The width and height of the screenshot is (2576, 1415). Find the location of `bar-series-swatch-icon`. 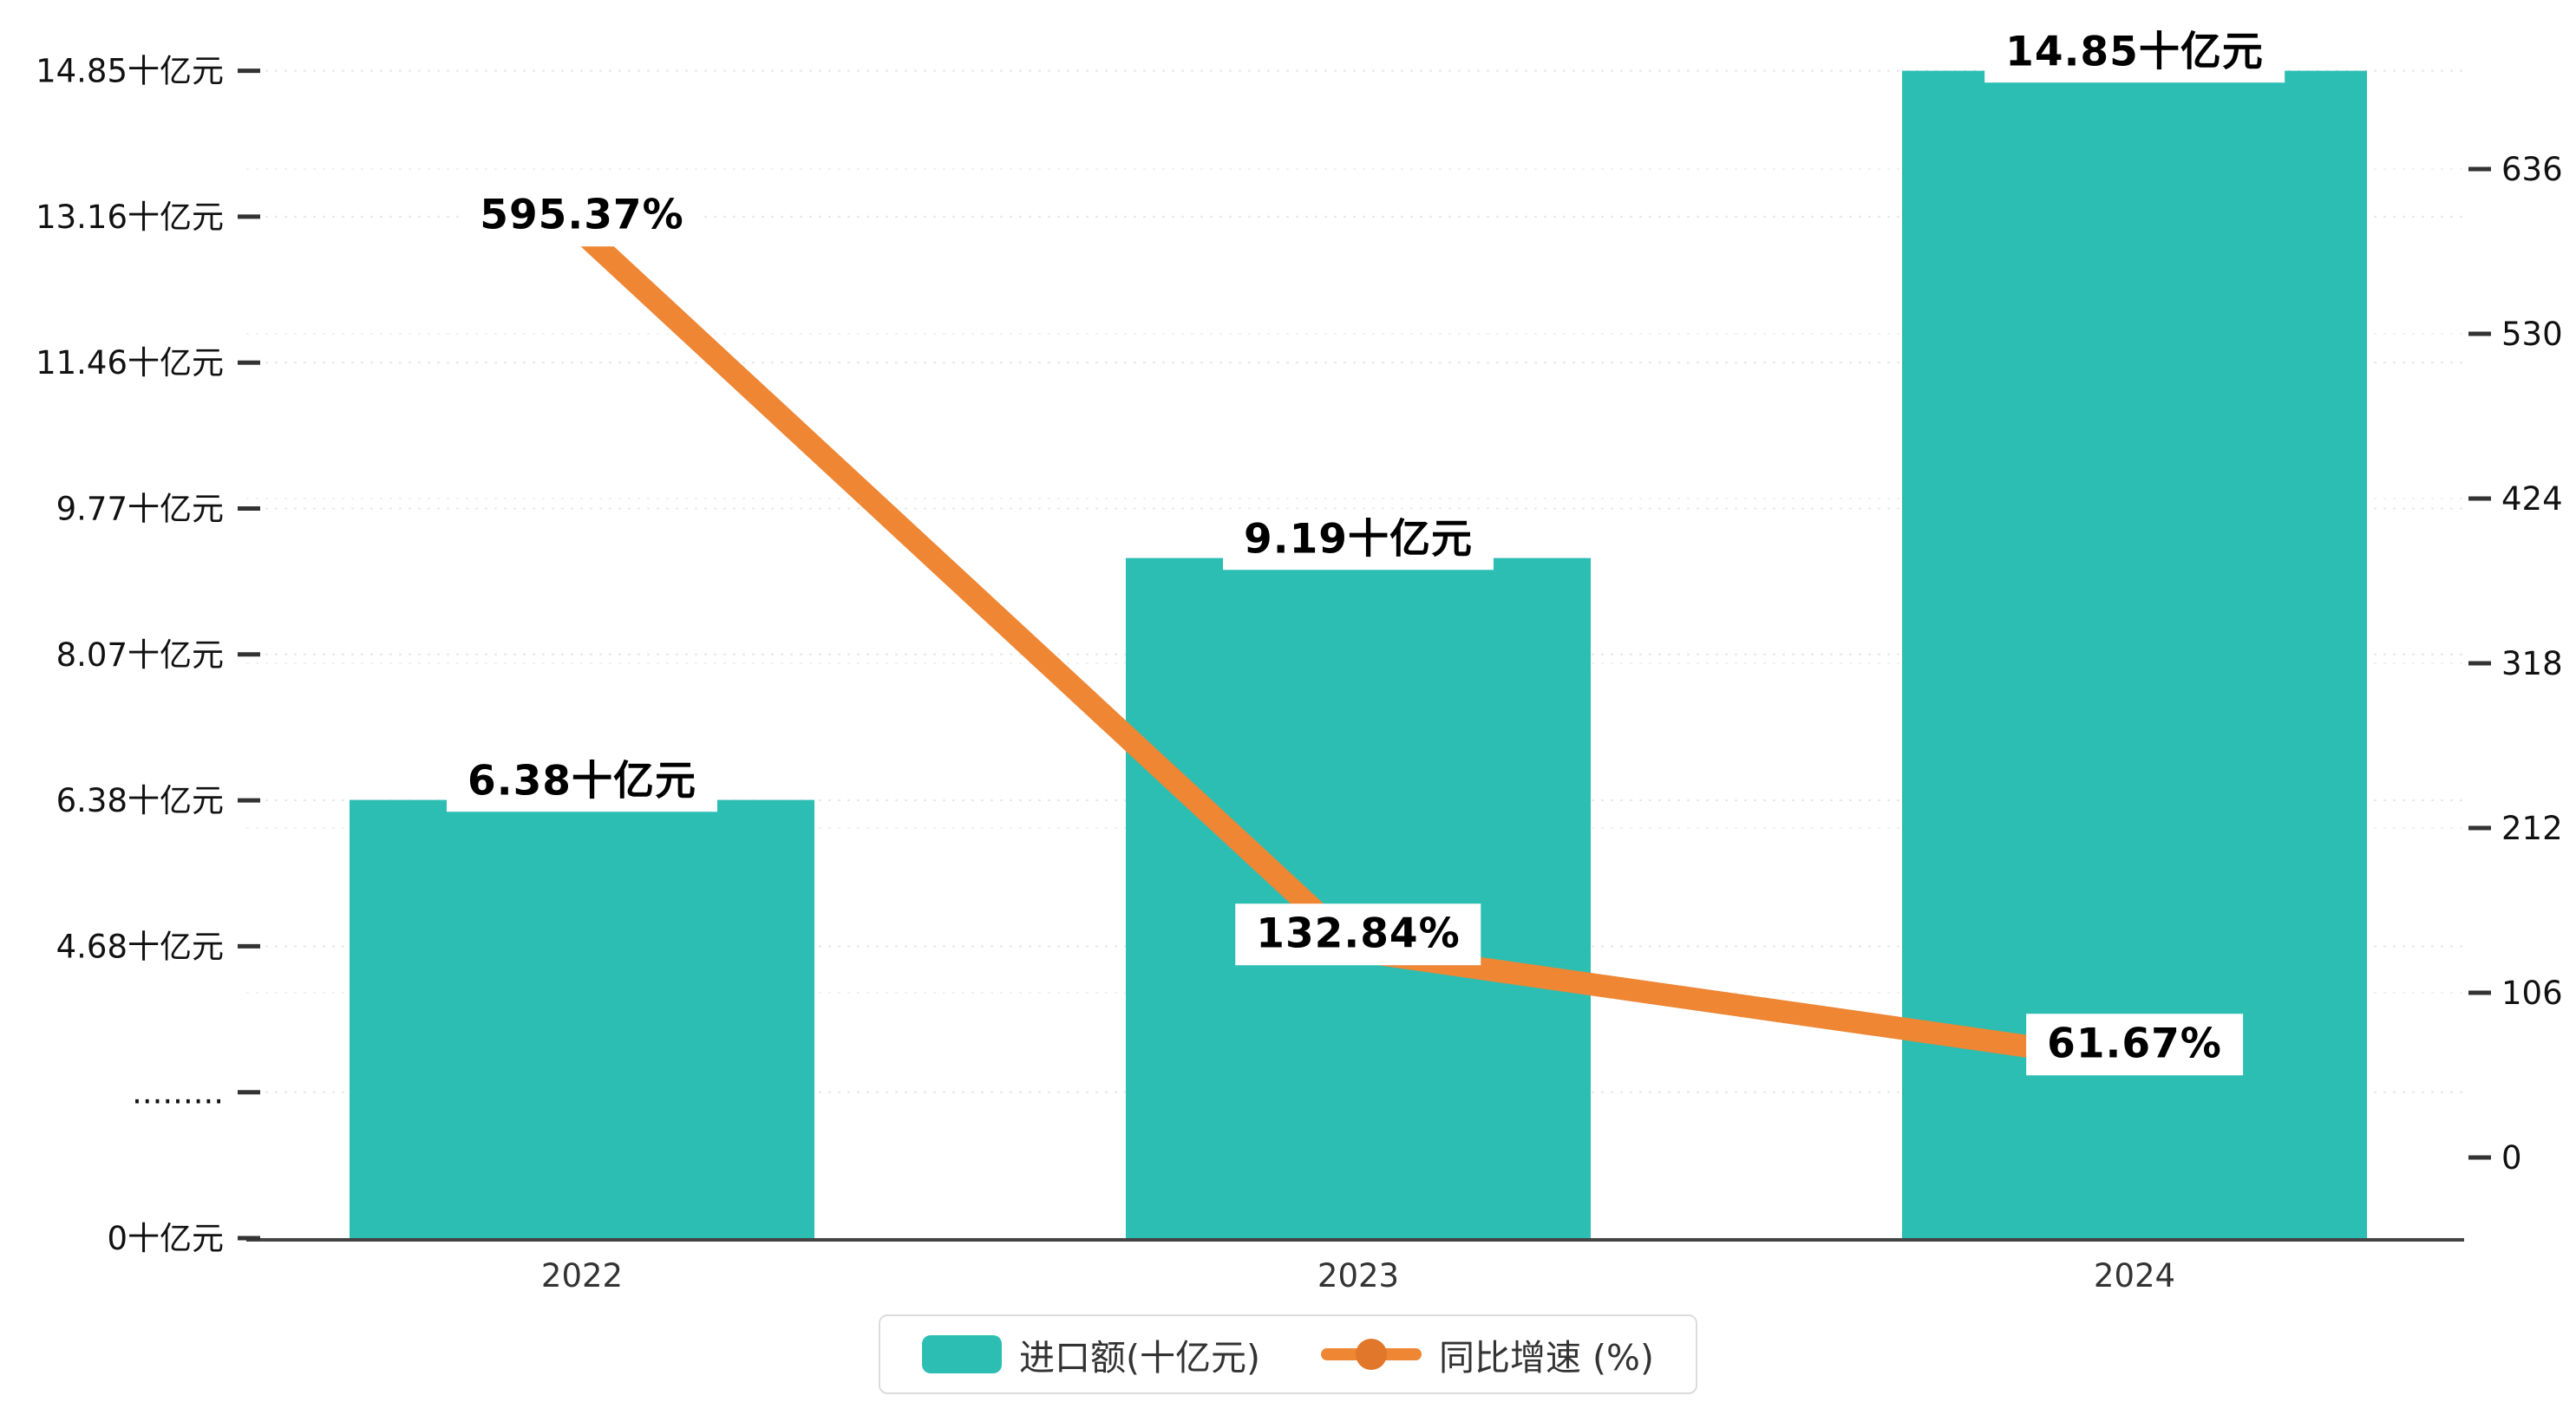

bar-series-swatch-icon is located at coordinates (962, 1354).